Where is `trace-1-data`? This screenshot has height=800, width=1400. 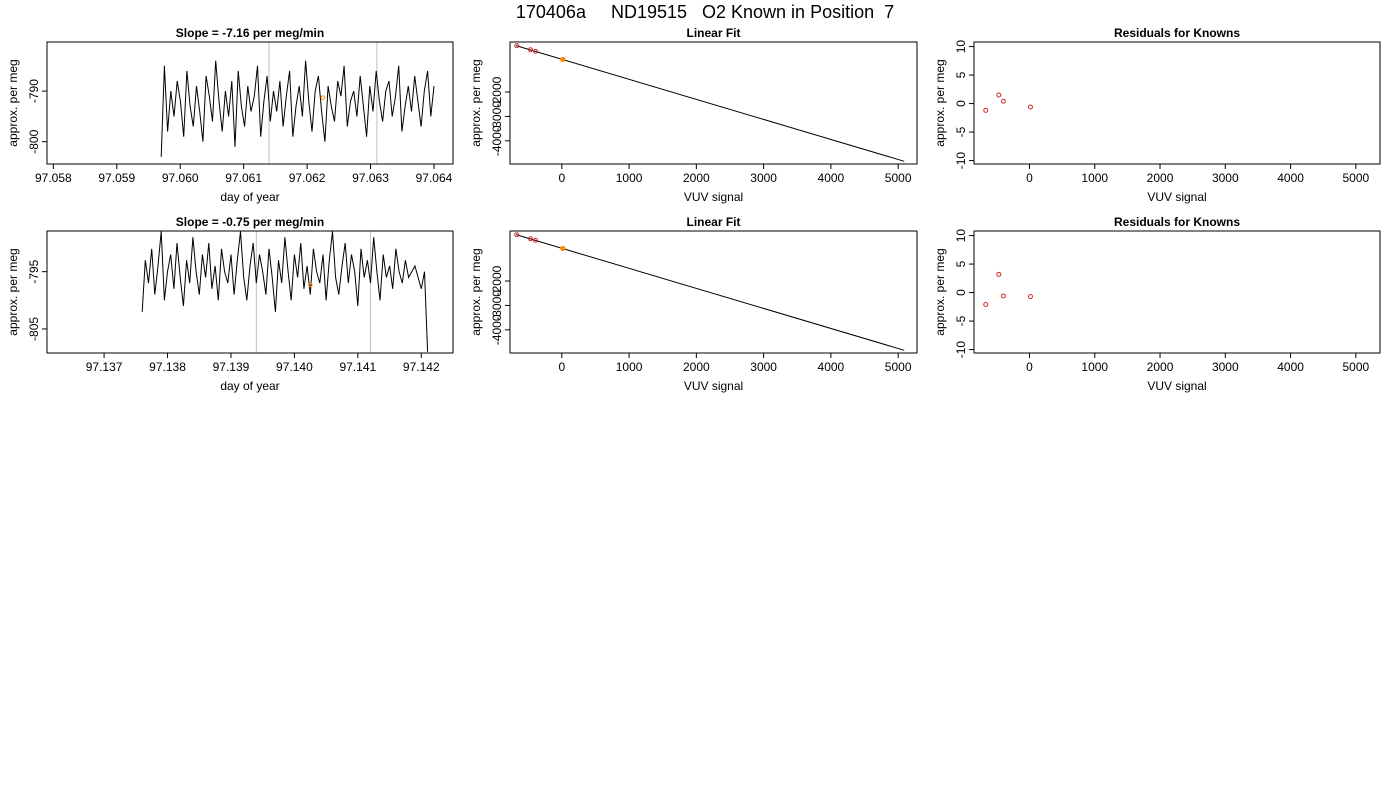 trace-1-data is located at coordinates (297, 103).